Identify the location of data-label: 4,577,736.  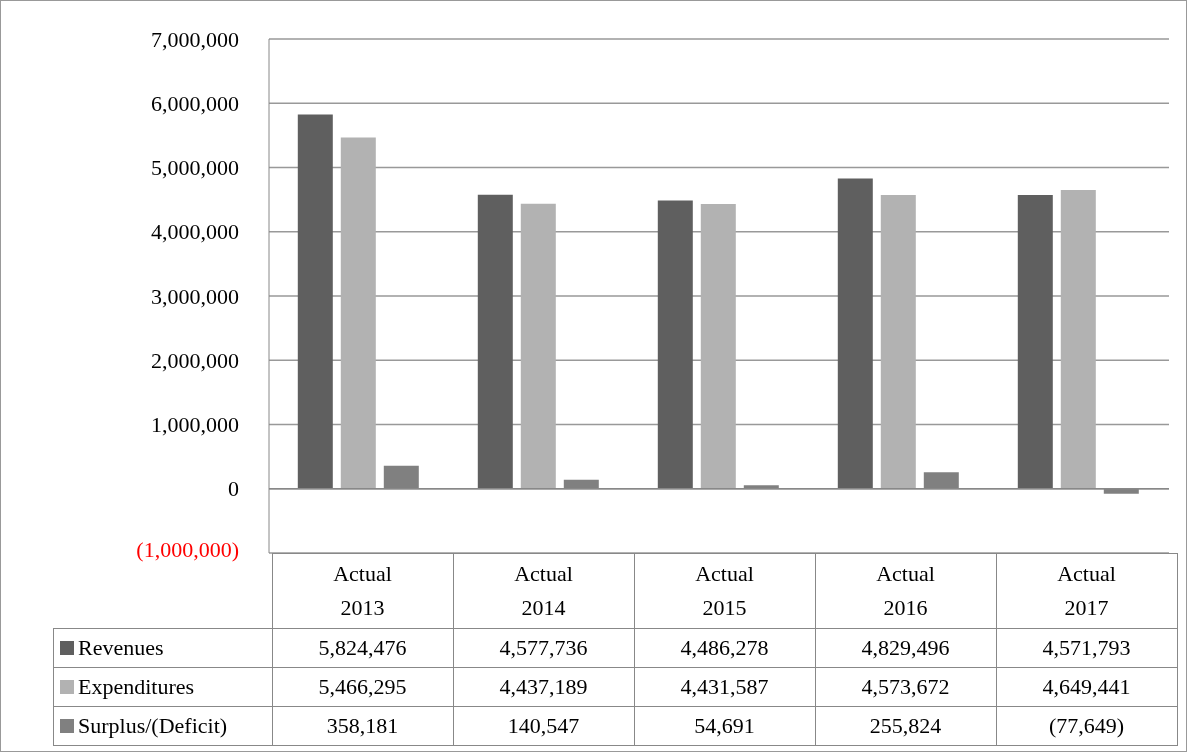
(543, 648).